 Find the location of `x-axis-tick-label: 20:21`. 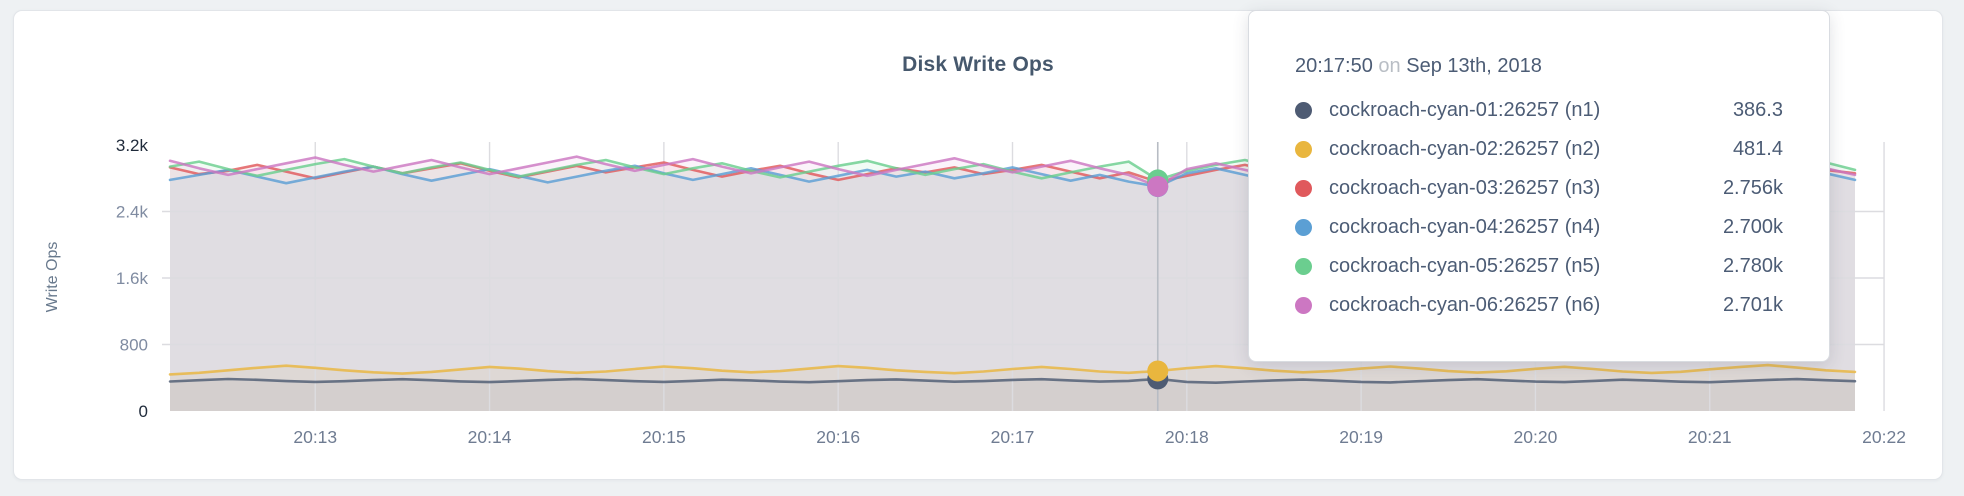

x-axis-tick-label: 20:21 is located at coordinates (1710, 437).